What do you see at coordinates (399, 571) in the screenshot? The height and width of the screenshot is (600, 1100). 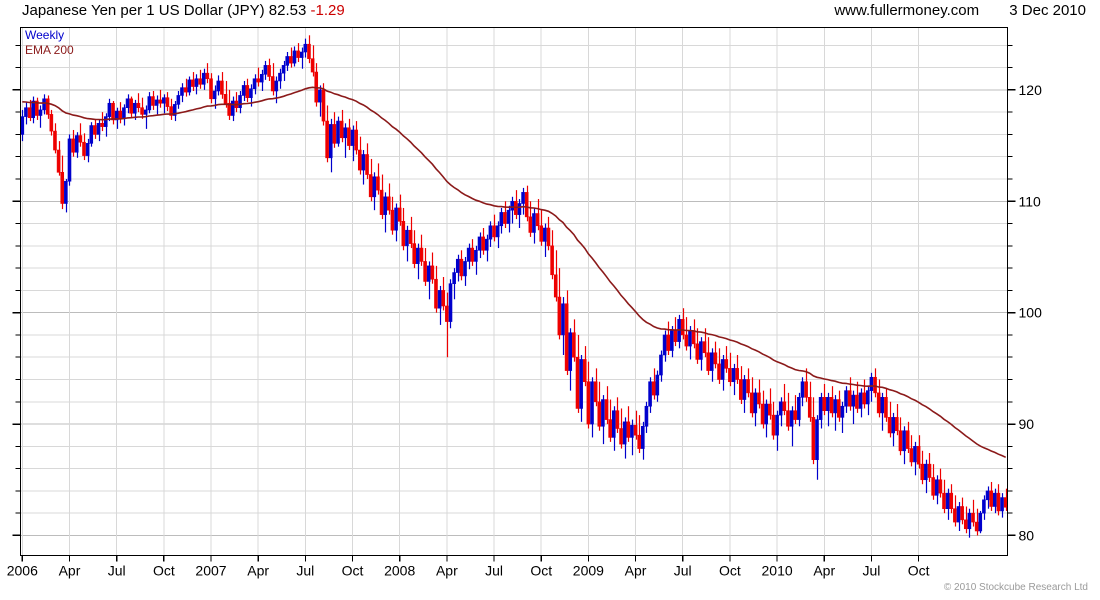 I see `svg-text: 2008` at bounding box center [399, 571].